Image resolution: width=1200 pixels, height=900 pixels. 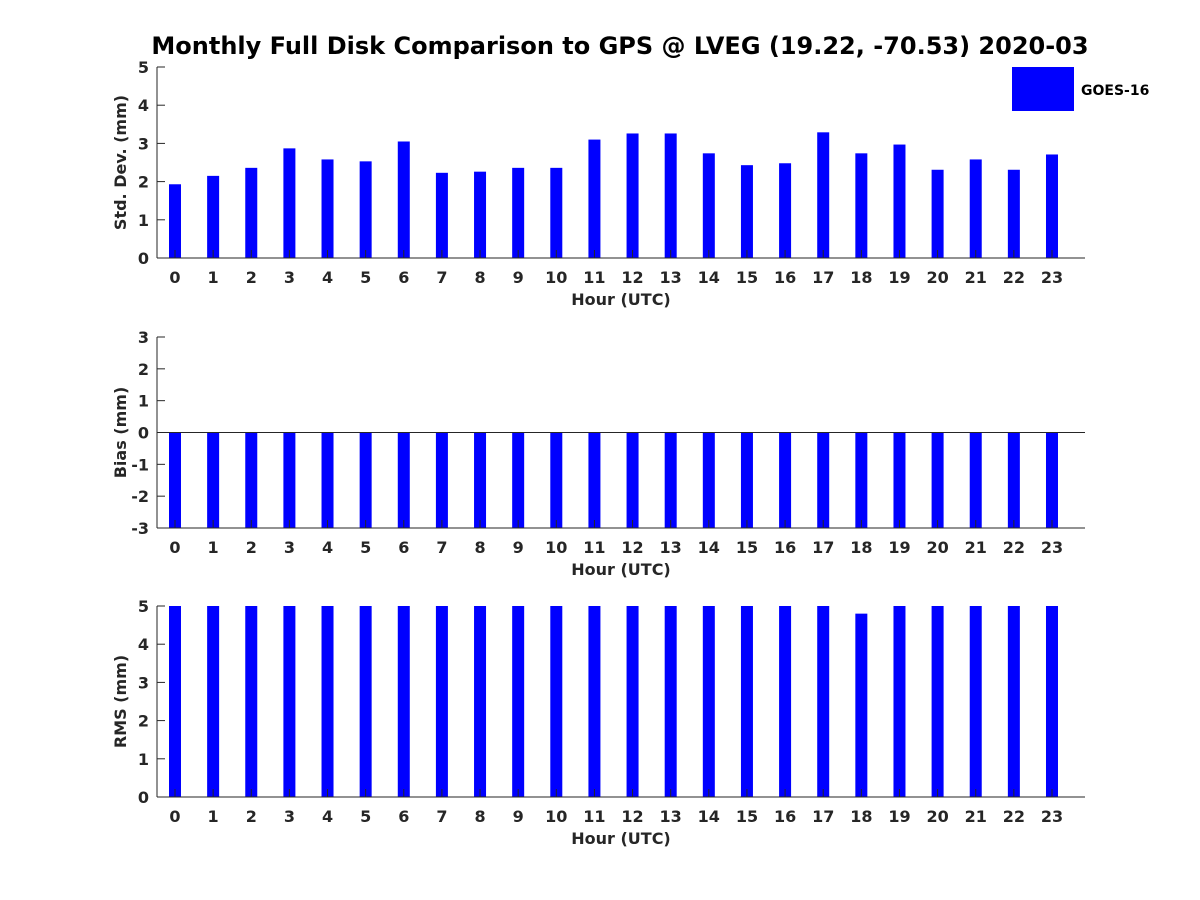 What do you see at coordinates (976, 547) in the screenshot?
I see `x-tick-label: 21` at bounding box center [976, 547].